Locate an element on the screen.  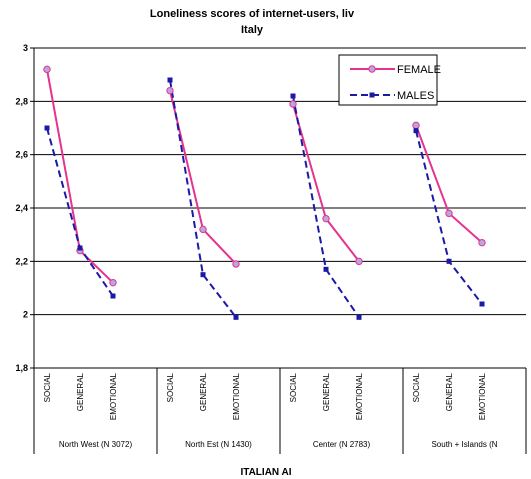
y-axis-ticks: 1,8 2 2,2 2,4 2,6 2,8 3 is located at coordinates (24, 208).